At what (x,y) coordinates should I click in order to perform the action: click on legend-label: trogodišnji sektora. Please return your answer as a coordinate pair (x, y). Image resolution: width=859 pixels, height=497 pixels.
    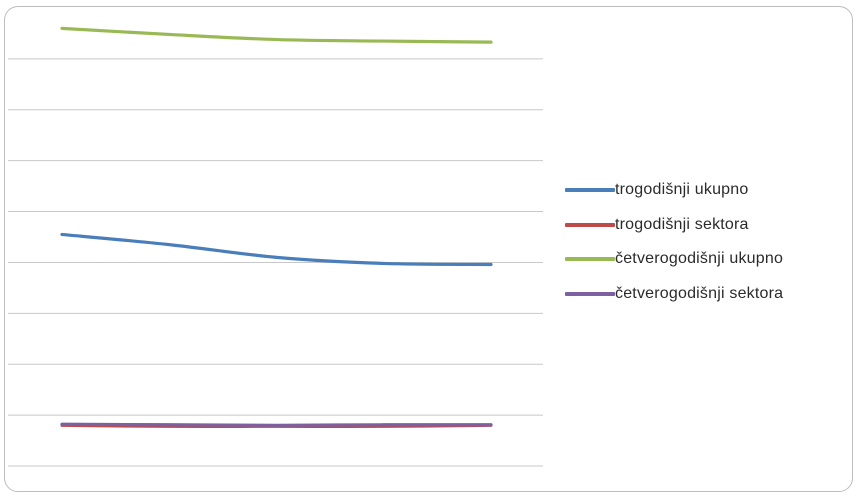
    Looking at the image, I should click on (682, 224).